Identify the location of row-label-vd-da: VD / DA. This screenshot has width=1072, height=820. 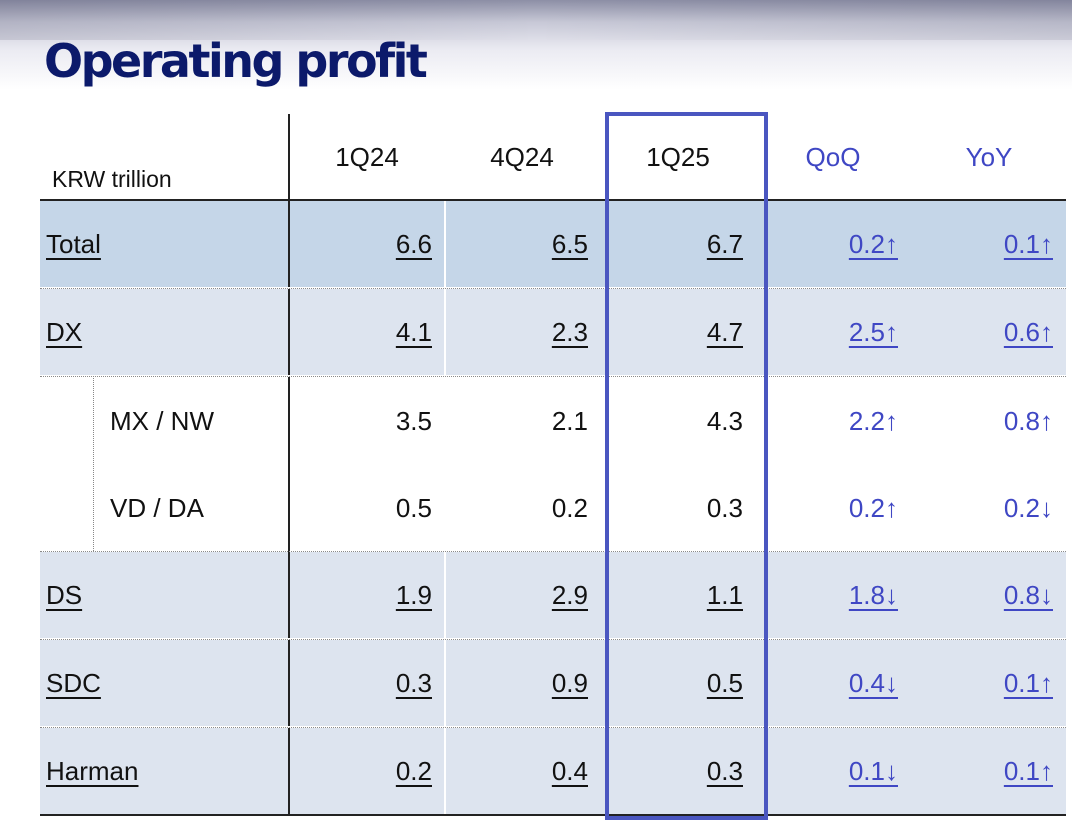
(157, 507).